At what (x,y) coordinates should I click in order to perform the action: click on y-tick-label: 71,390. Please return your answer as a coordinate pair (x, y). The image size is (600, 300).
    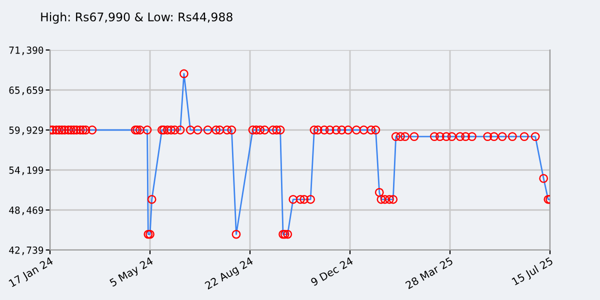
    Looking at the image, I should click on (26, 51).